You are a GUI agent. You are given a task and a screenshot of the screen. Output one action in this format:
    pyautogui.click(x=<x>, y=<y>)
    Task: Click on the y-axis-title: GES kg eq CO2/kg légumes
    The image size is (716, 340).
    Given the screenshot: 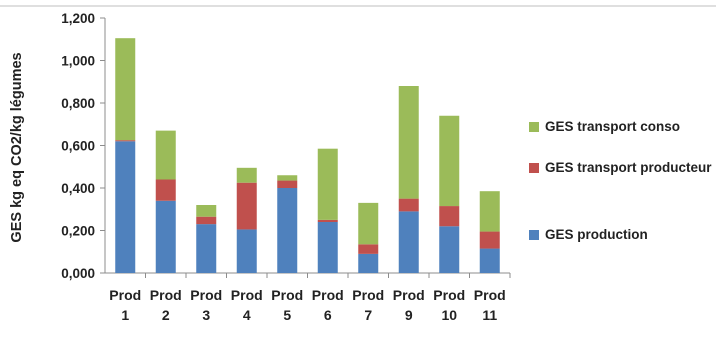 What is the action you would take?
    pyautogui.click(x=17, y=147)
    